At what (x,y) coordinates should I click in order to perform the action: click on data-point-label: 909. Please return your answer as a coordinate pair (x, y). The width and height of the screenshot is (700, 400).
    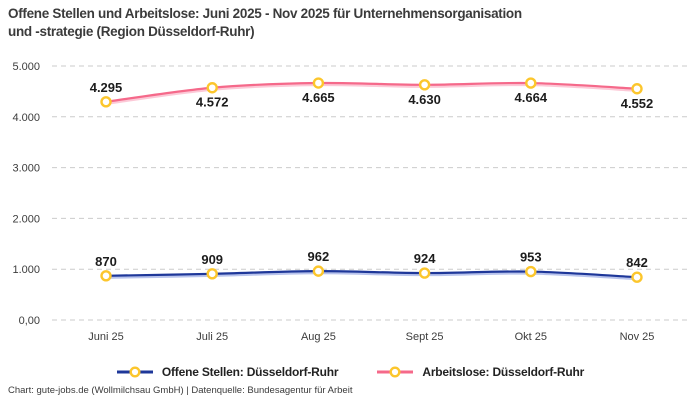
    Looking at the image, I should click on (212, 259).